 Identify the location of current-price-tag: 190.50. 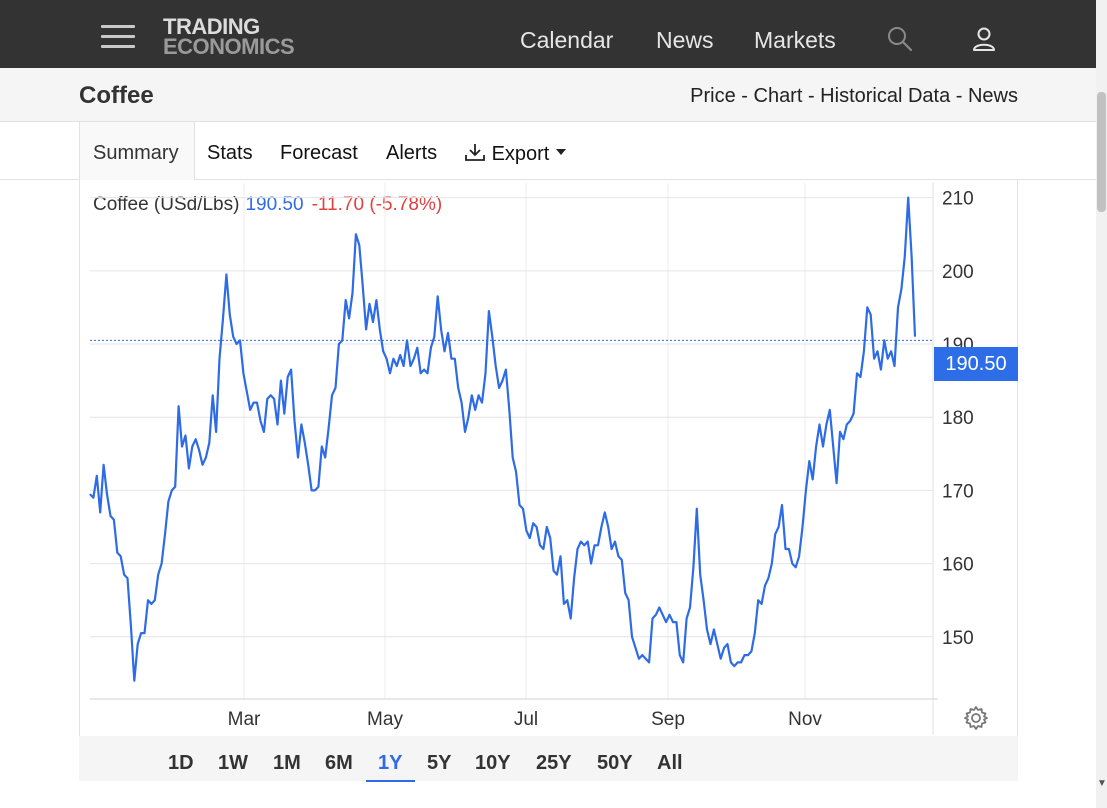
(976, 364).